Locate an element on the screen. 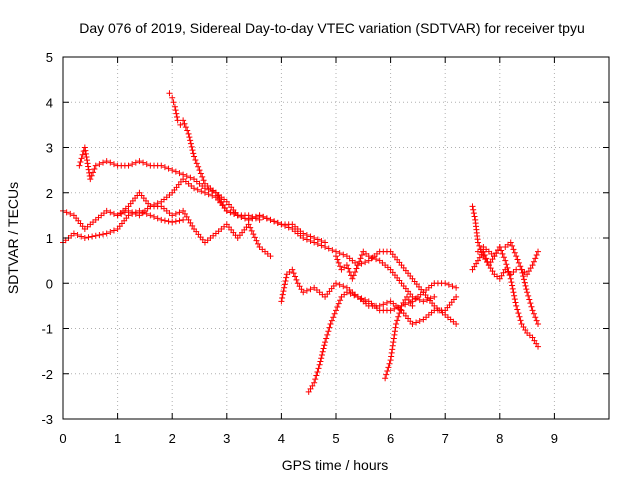  y-tick-label: -2 is located at coordinates (47, 374).